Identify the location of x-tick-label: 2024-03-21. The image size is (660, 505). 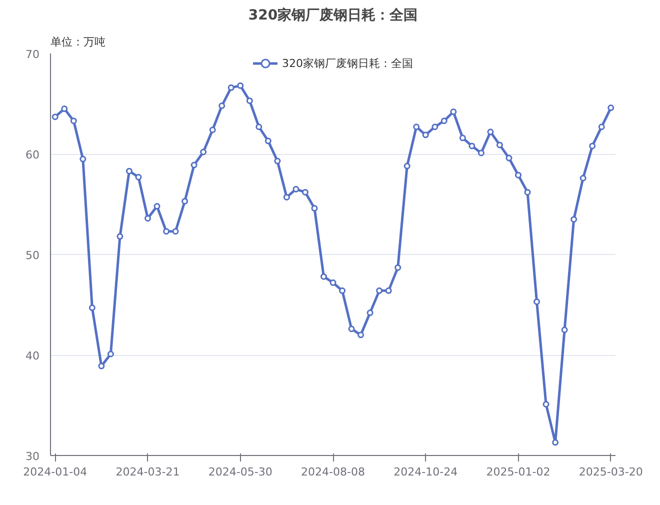
(148, 472).